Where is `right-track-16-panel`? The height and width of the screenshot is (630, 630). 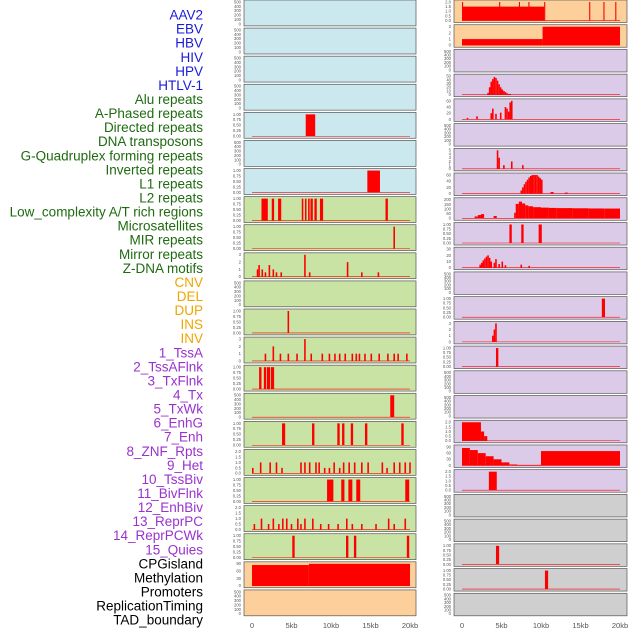
right-track-16-panel is located at coordinates (540, 407).